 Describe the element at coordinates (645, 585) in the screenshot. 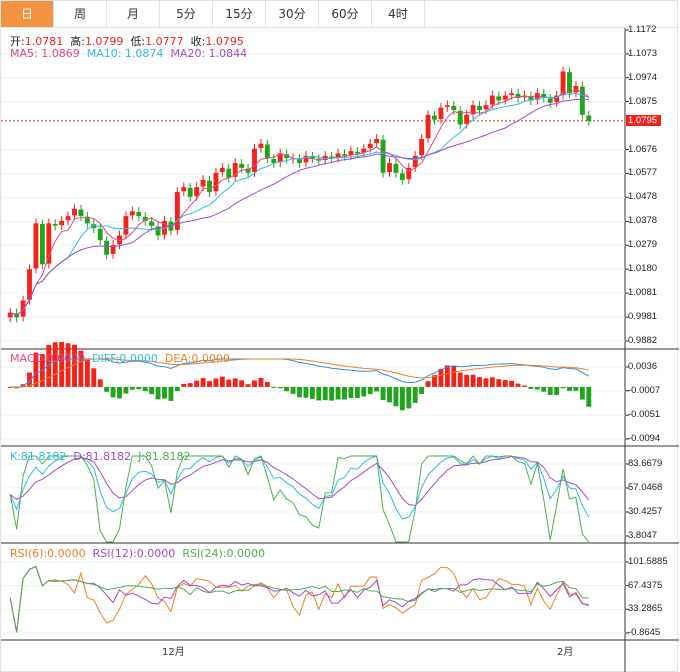

I see `axis-label: 67.4375` at that location.